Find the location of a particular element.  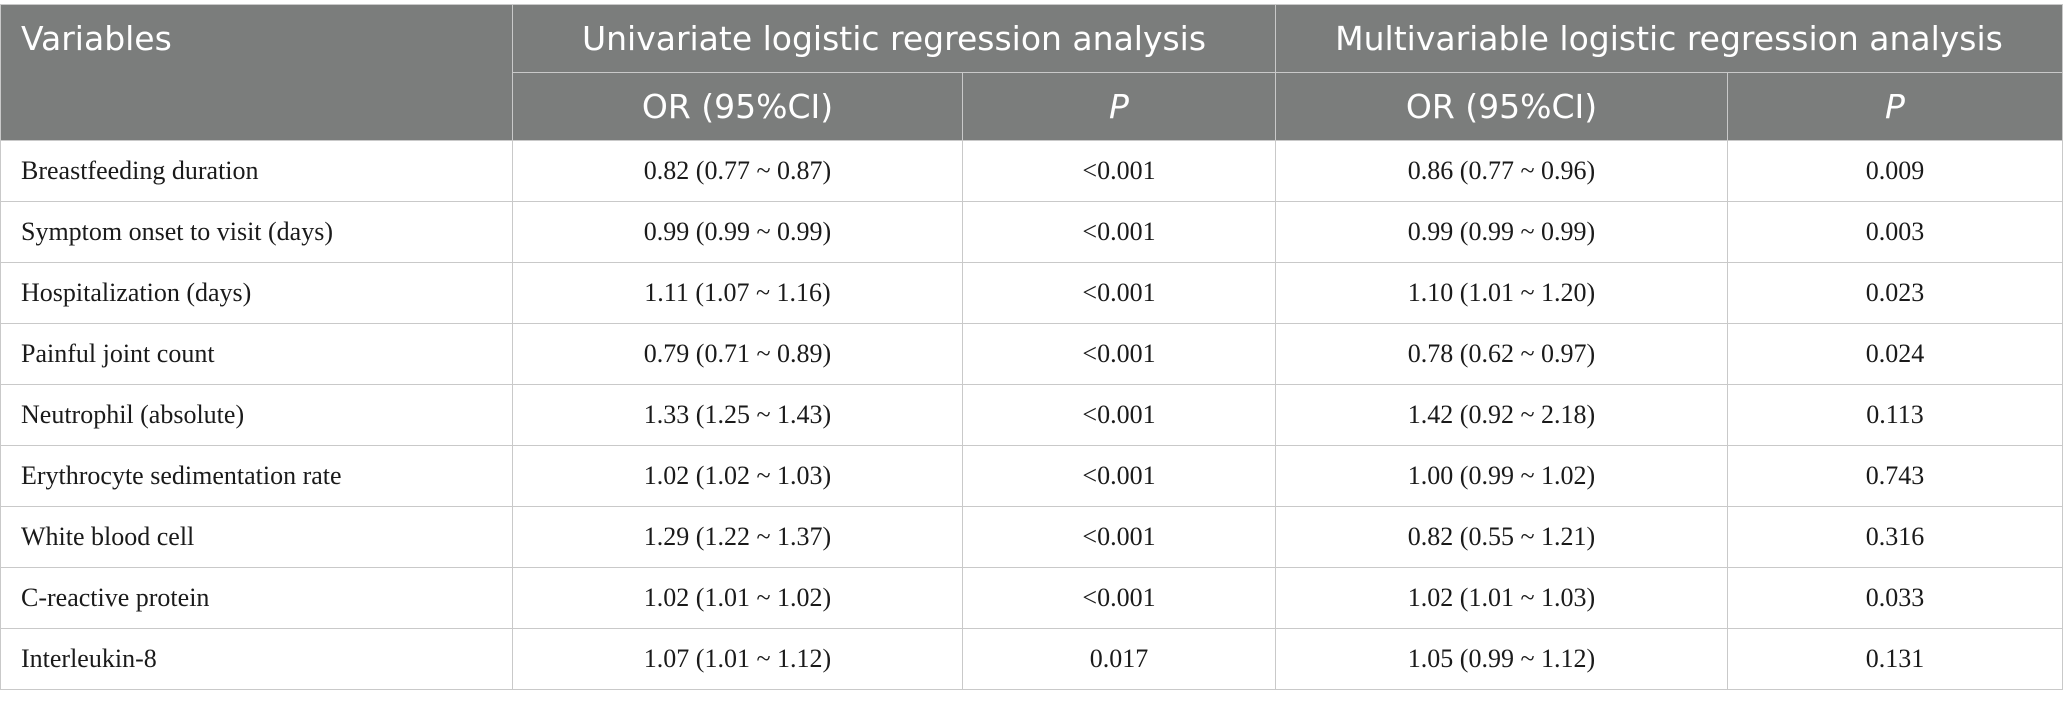

multivariable-p-cell: 0.003 is located at coordinates (1895, 232).